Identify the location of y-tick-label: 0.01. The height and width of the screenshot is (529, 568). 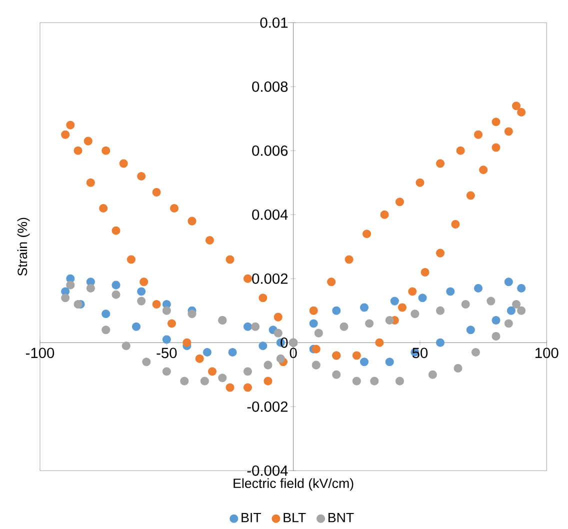
(274, 22).